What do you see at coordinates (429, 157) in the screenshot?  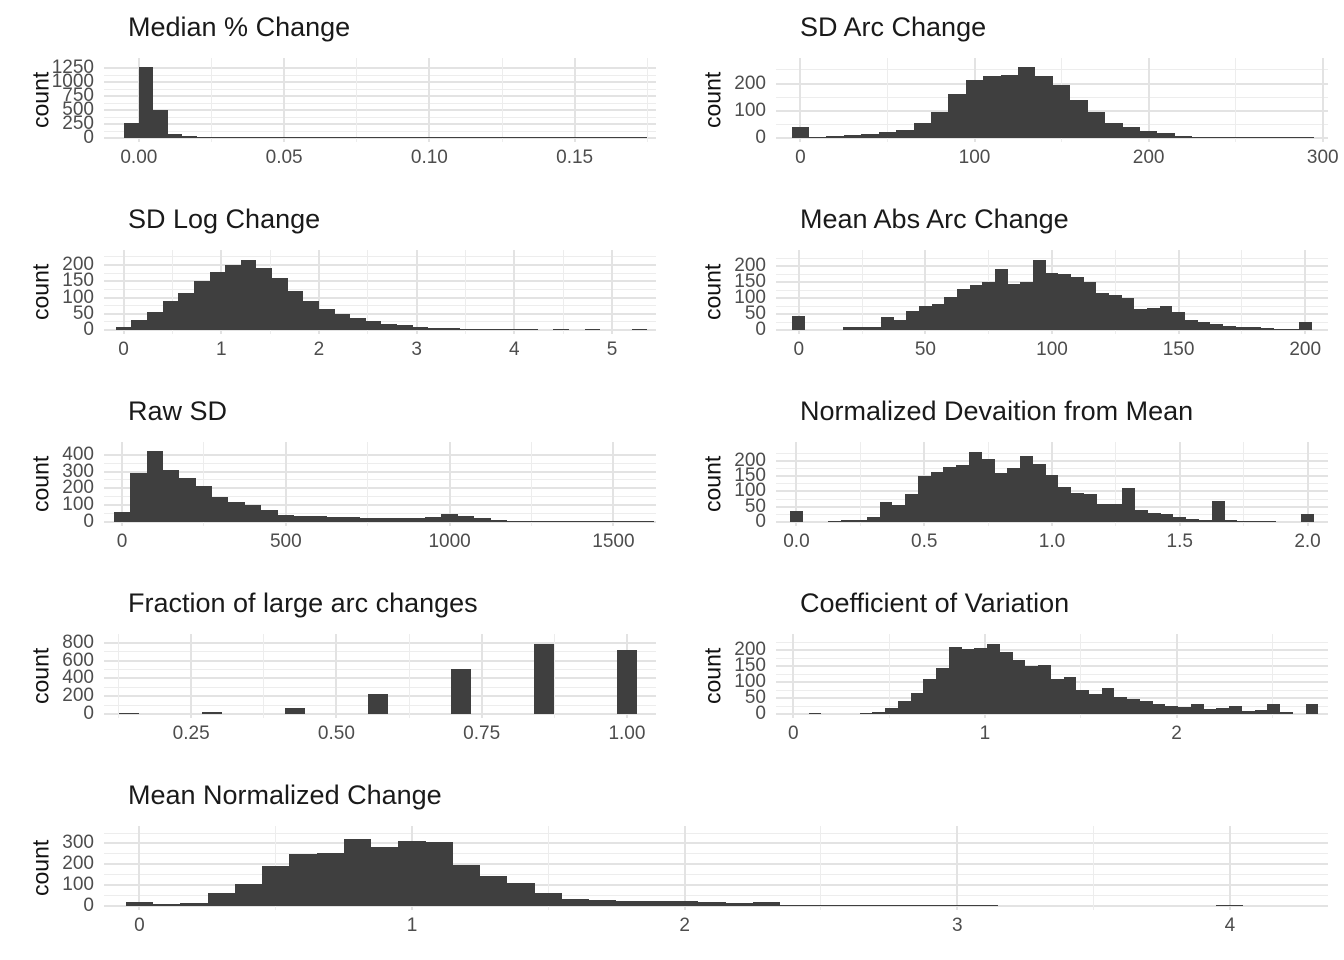 I see `x-tick-label: 0.10` at bounding box center [429, 157].